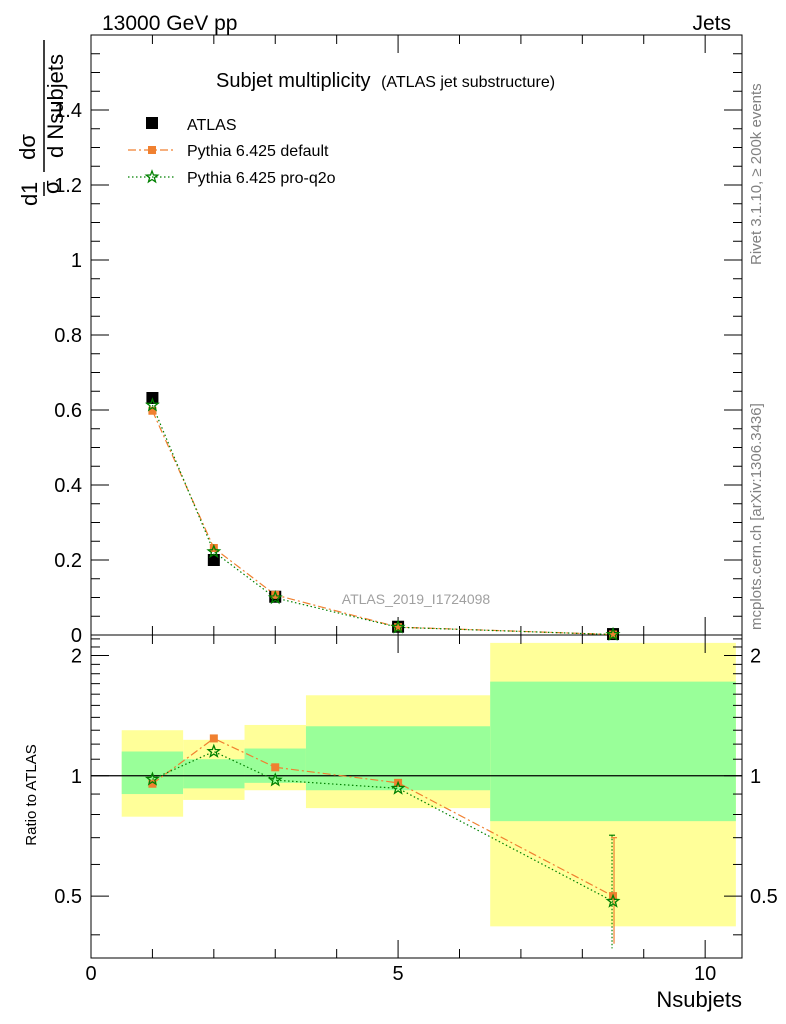 The width and height of the screenshot is (786, 1024). I want to click on main-y-tick-label: 0, so click(76, 636).